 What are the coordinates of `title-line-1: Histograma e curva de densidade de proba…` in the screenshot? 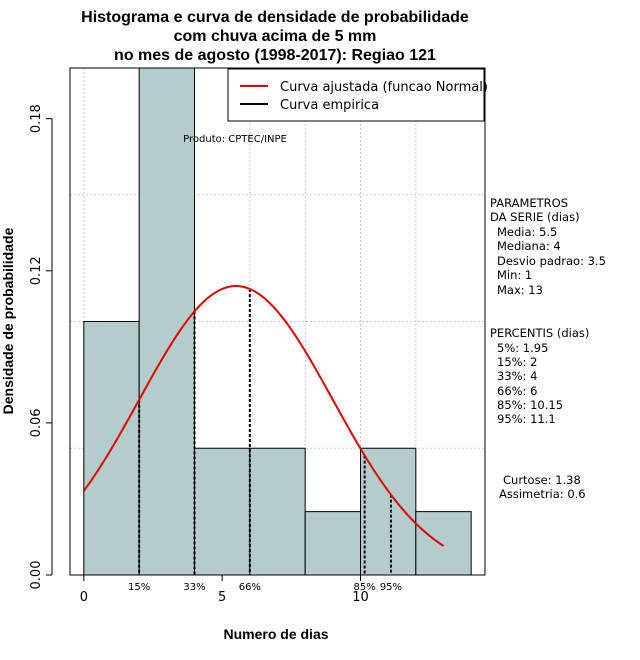 It's located at (275, 17).